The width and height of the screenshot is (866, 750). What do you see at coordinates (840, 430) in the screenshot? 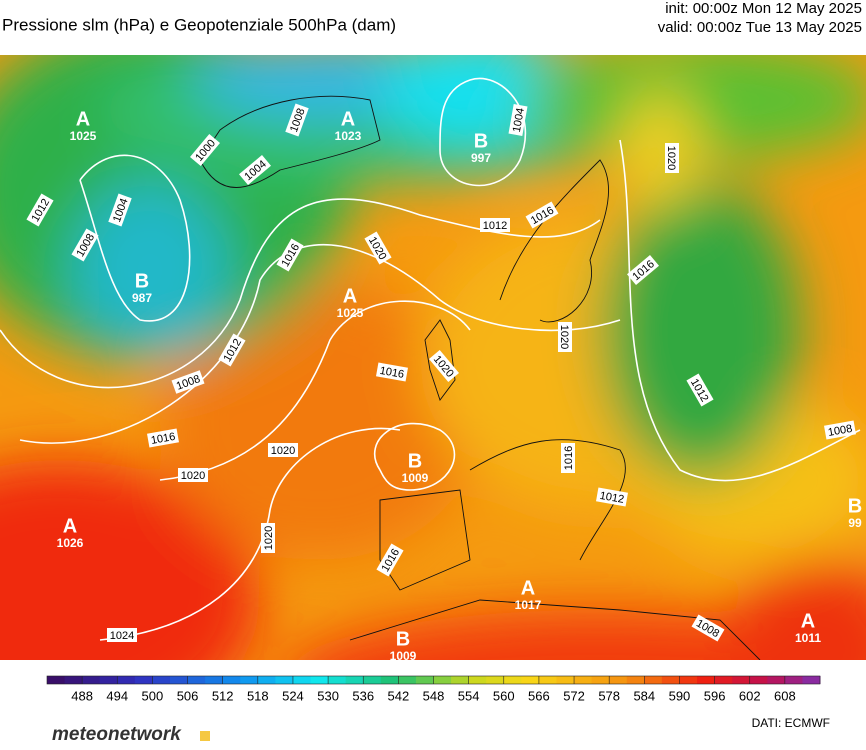
I see `isobar-label: 1008` at bounding box center [840, 430].